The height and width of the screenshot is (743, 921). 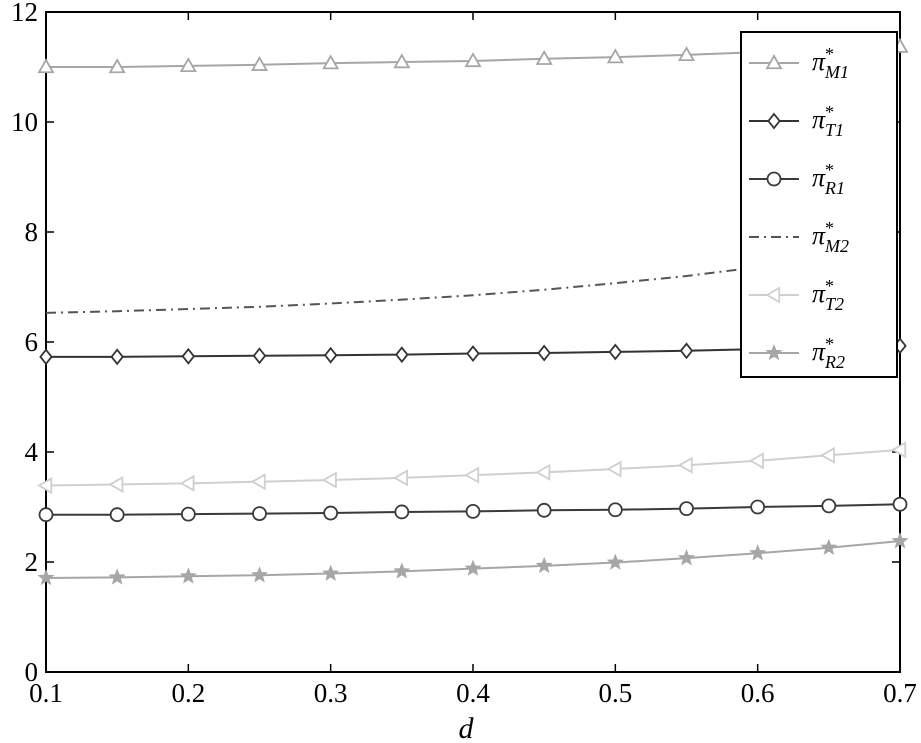 I want to click on x-tick-label: 0.2, so click(x=188, y=693).